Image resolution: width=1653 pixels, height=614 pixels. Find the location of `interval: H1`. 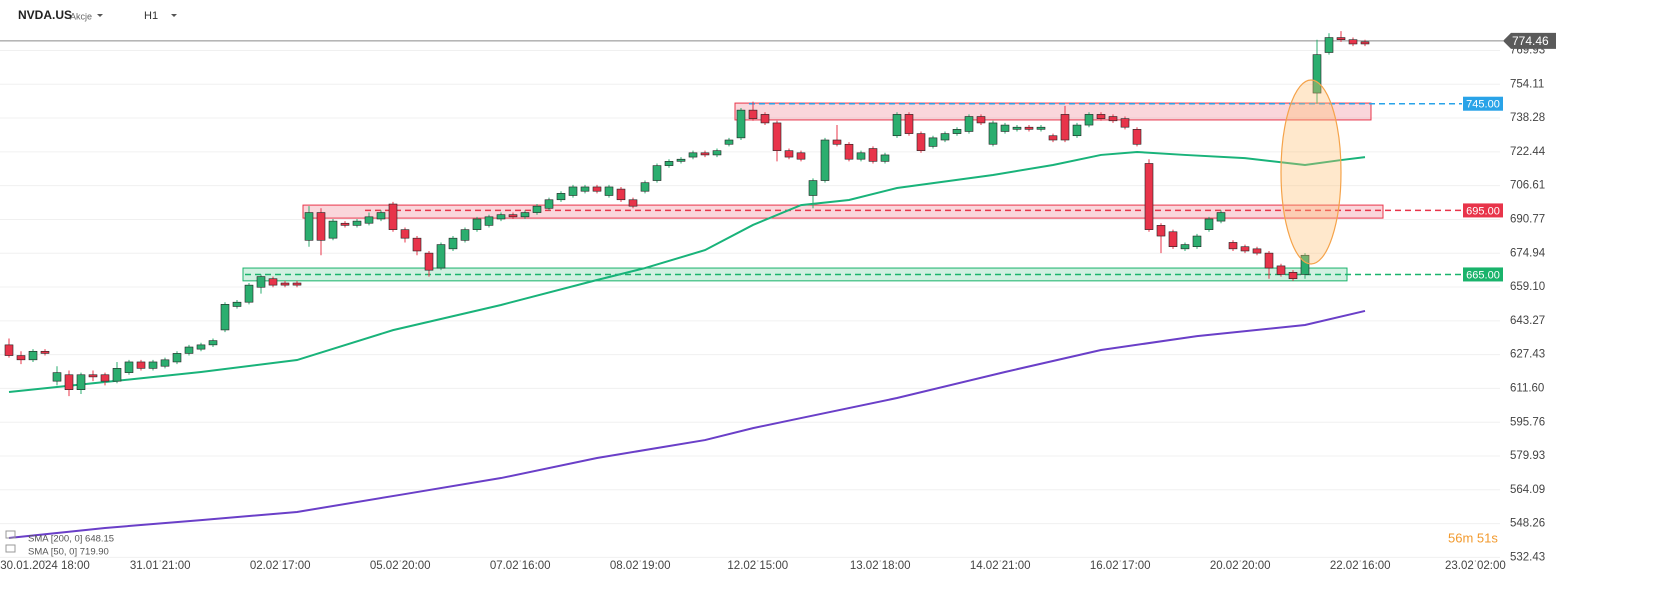

interval: H1 is located at coordinates (151, 16).